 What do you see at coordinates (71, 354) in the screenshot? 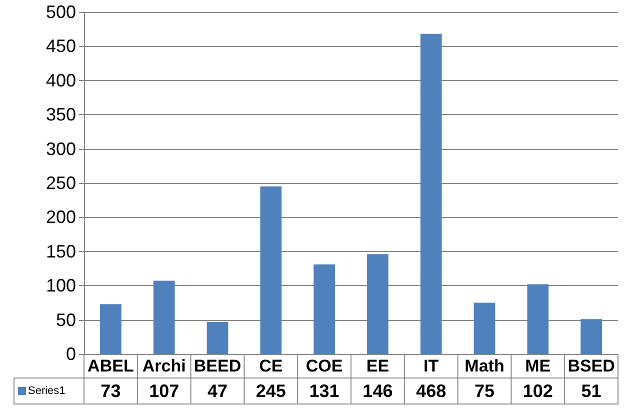
I see `y-tick-label: 0` at bounding box center [71, 354].